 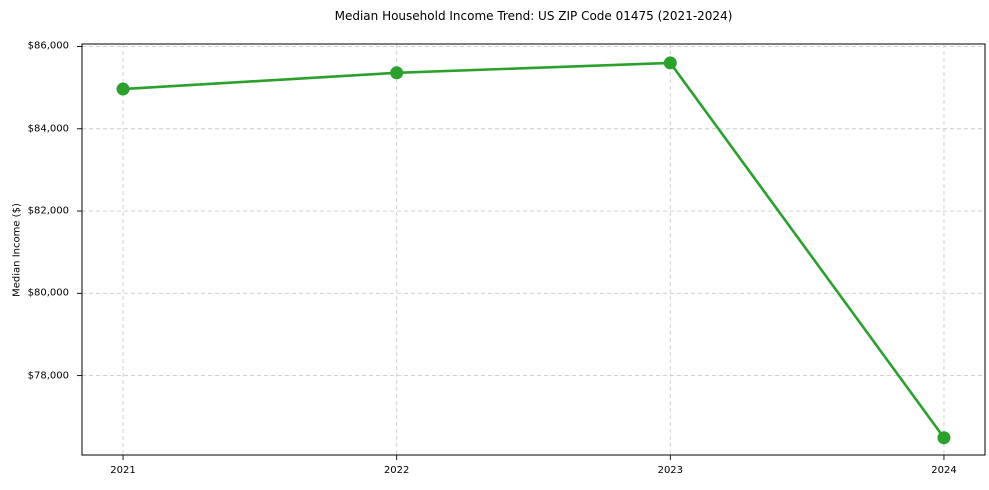 I want to click on data-point-2021, so click(x=123, y=89).